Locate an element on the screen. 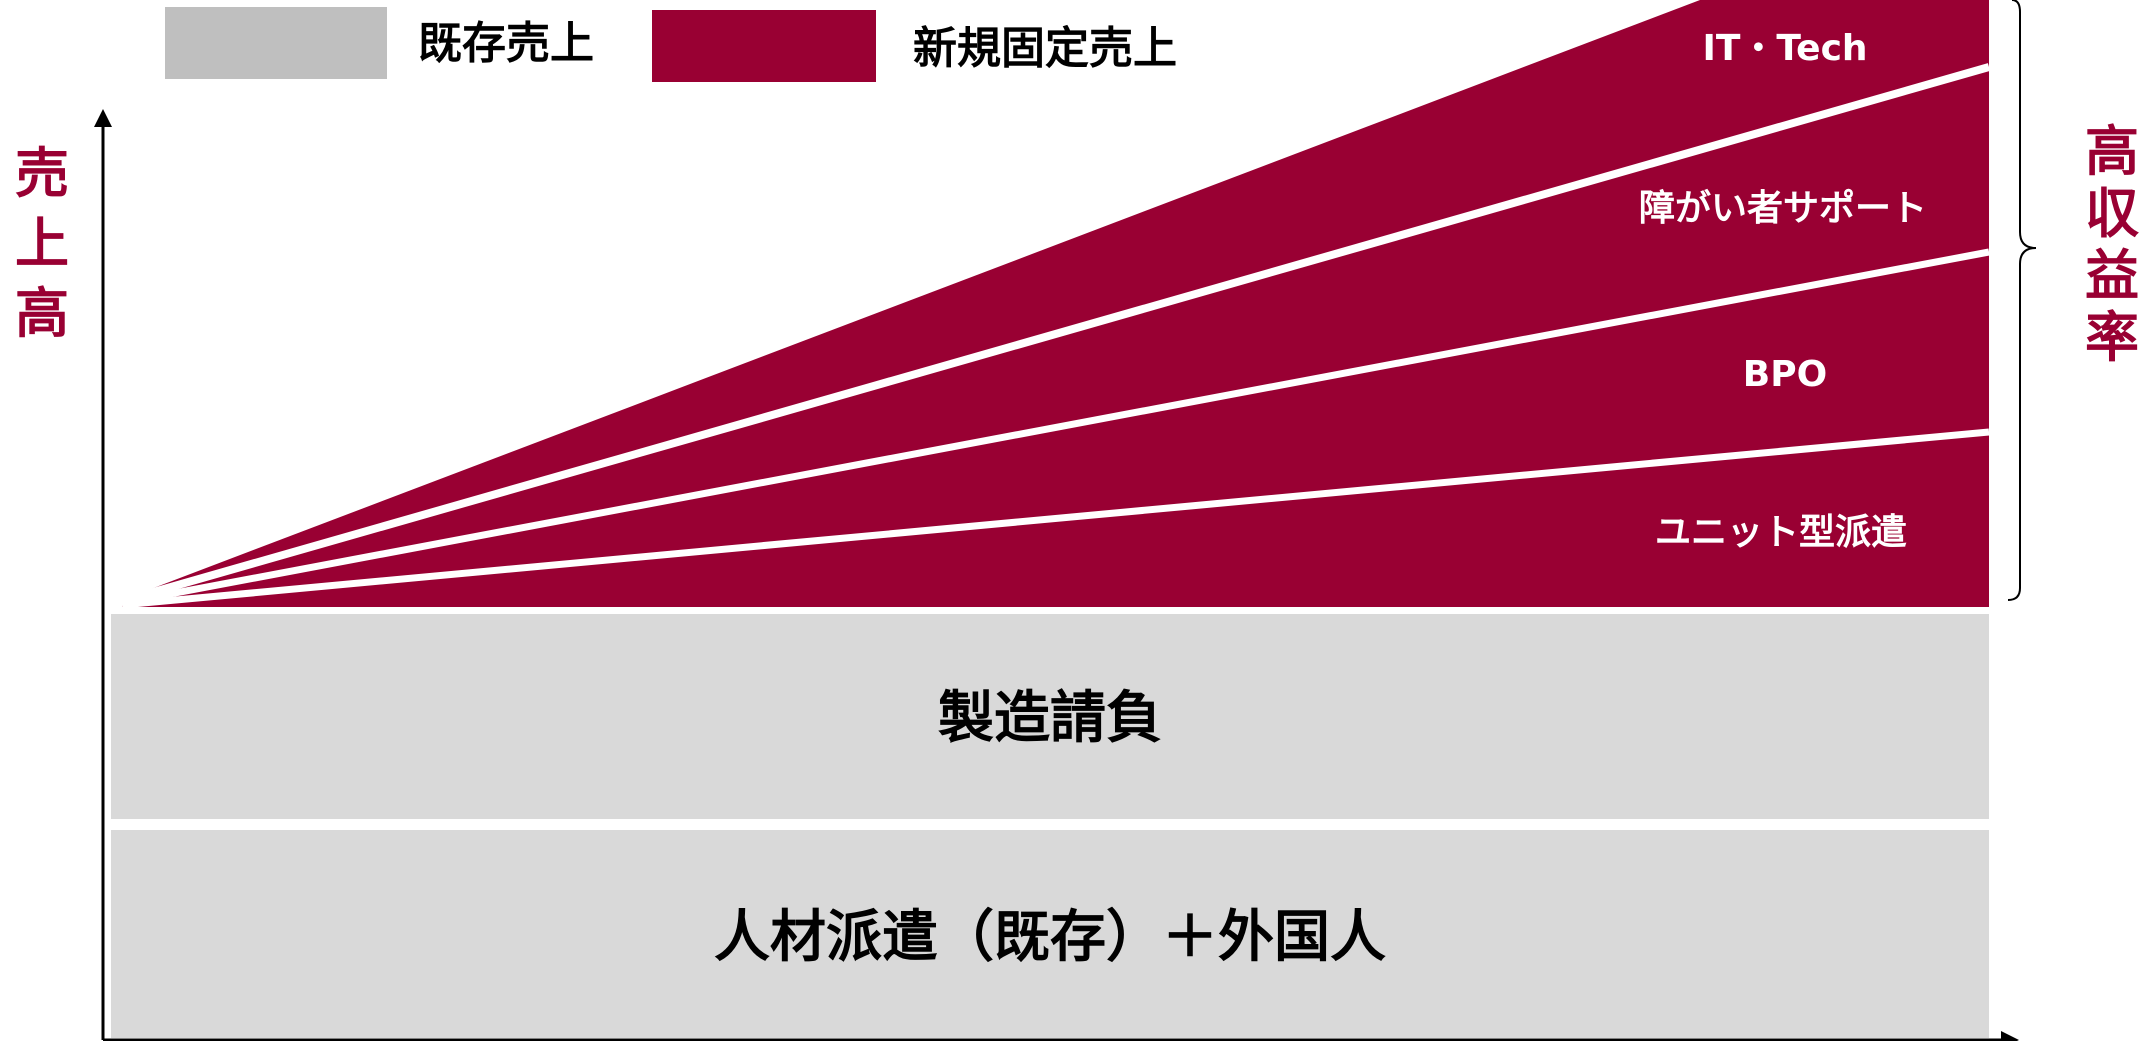 The height and width of the screenshot is (1041, 2150). side-label-char: 率 is located at coordinates (2112, 337).